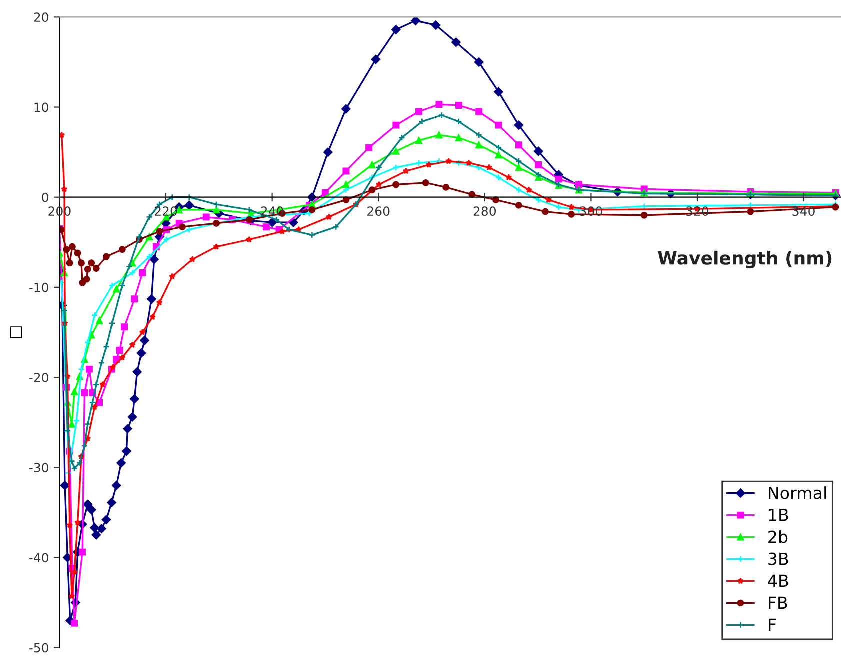 This screenshot has height=661, width=841. I want to click on legend-label: 2b, so click(778, 537).